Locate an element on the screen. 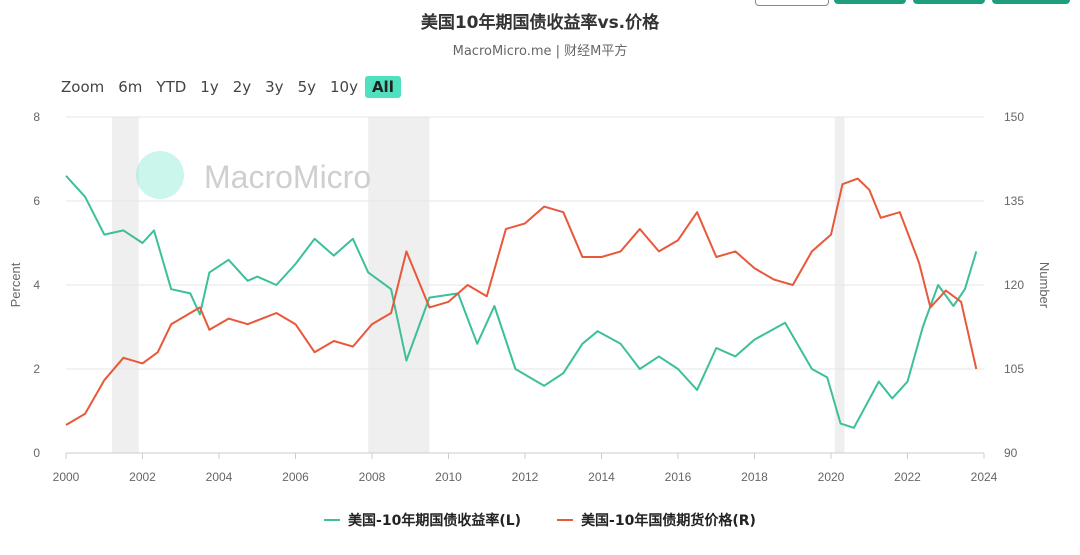 This screenshot has height=555, width=1080. legend-label: 美国-10年国债期货价格(R) is located at coordinates (668, 521).